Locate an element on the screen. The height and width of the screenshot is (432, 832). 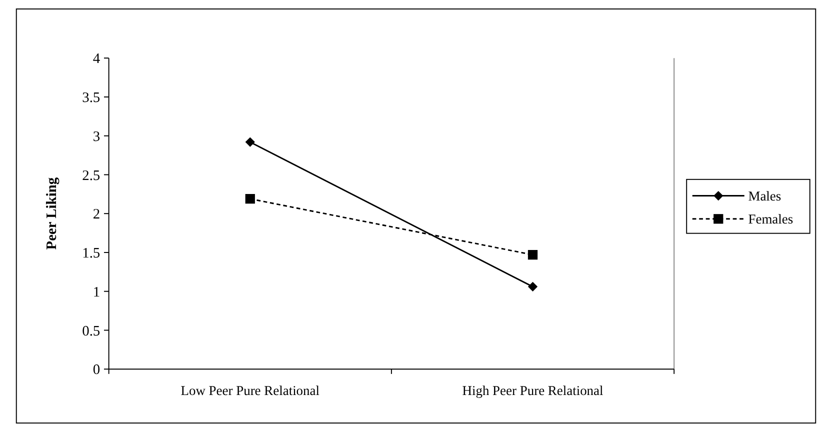
y-tick-label: 4 is located at coordinates (96, 59).